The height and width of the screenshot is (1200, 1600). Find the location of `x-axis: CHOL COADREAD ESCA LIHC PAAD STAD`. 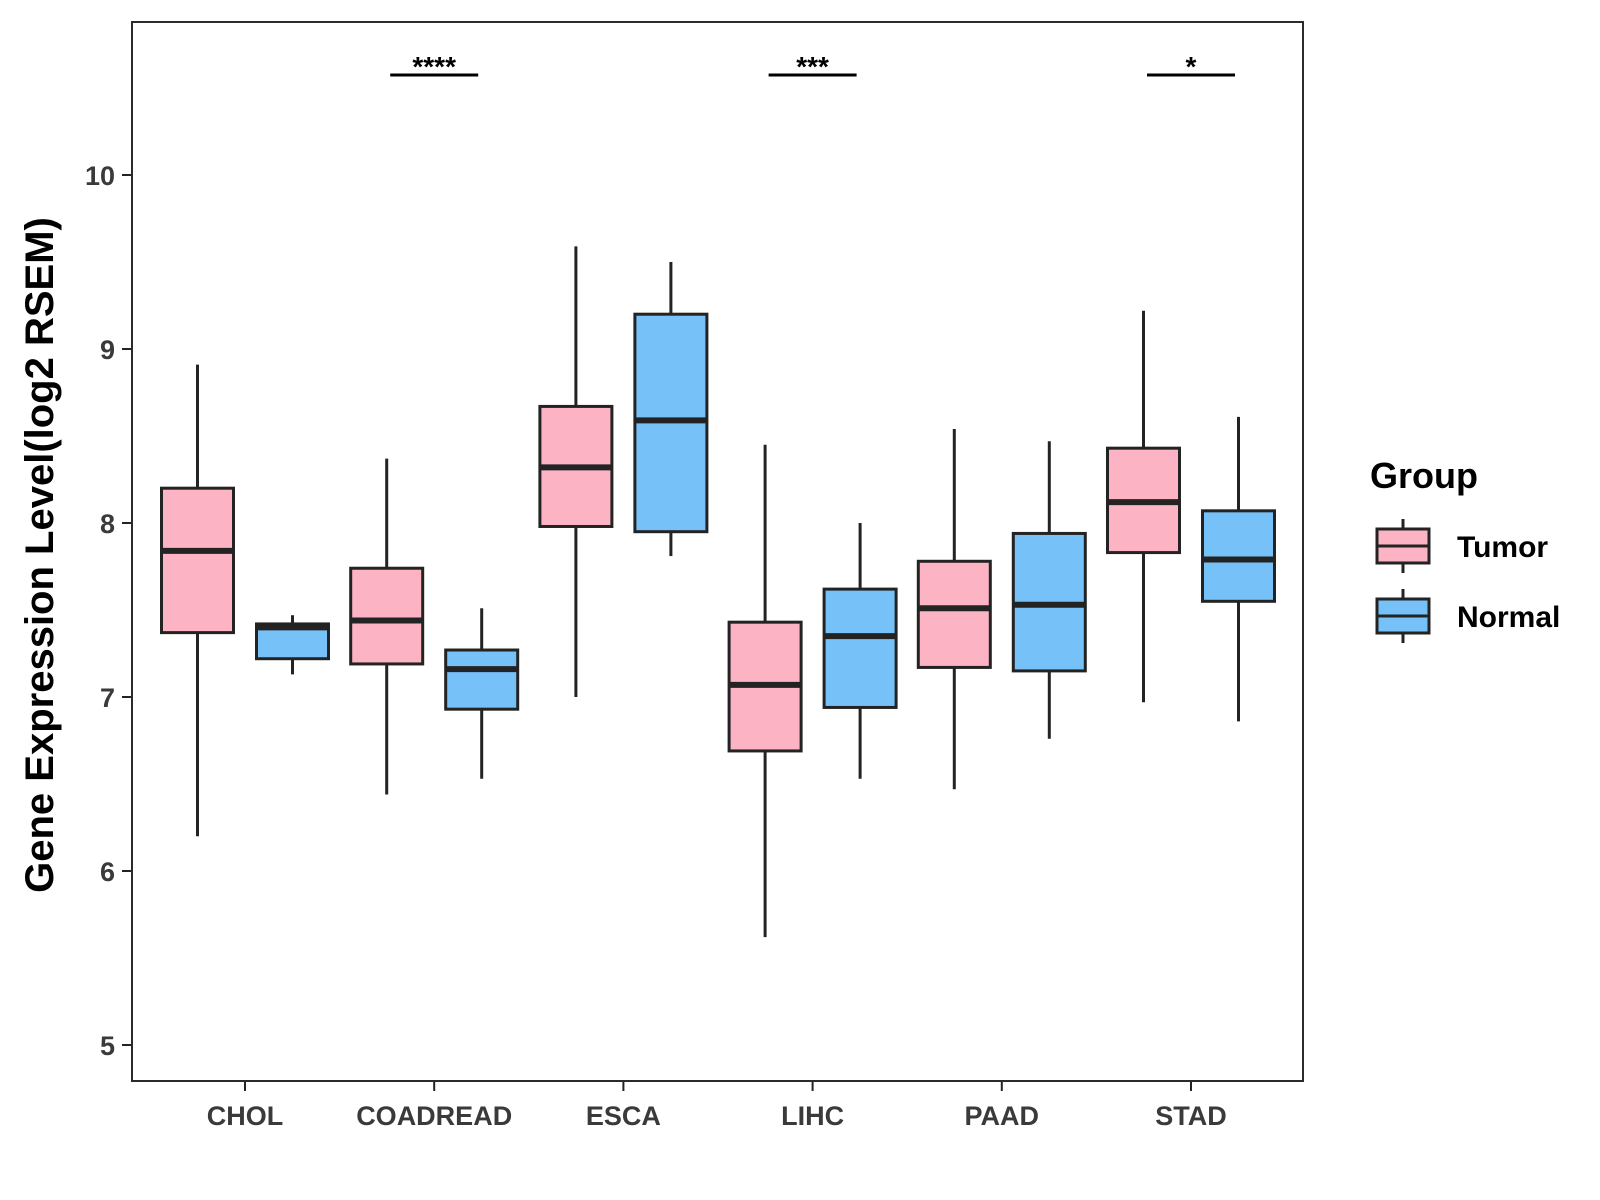

x-axis: CHOL COADREAD ESCA LIHC PAAD STAD is located at coordinates (717, 1106).